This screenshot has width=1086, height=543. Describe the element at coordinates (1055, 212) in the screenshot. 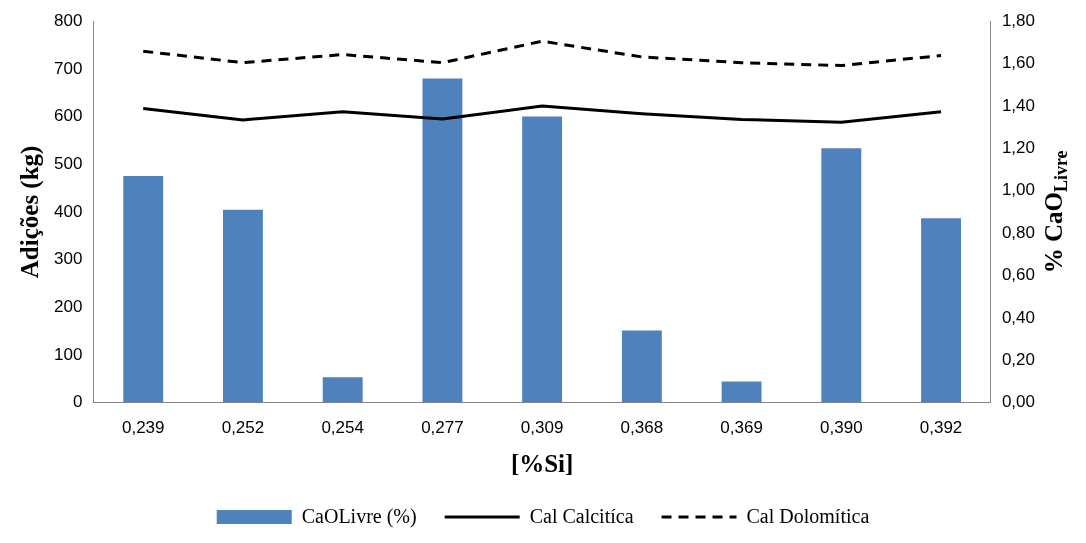

I see `y2-axis-title: % CaOLivre` at that location.